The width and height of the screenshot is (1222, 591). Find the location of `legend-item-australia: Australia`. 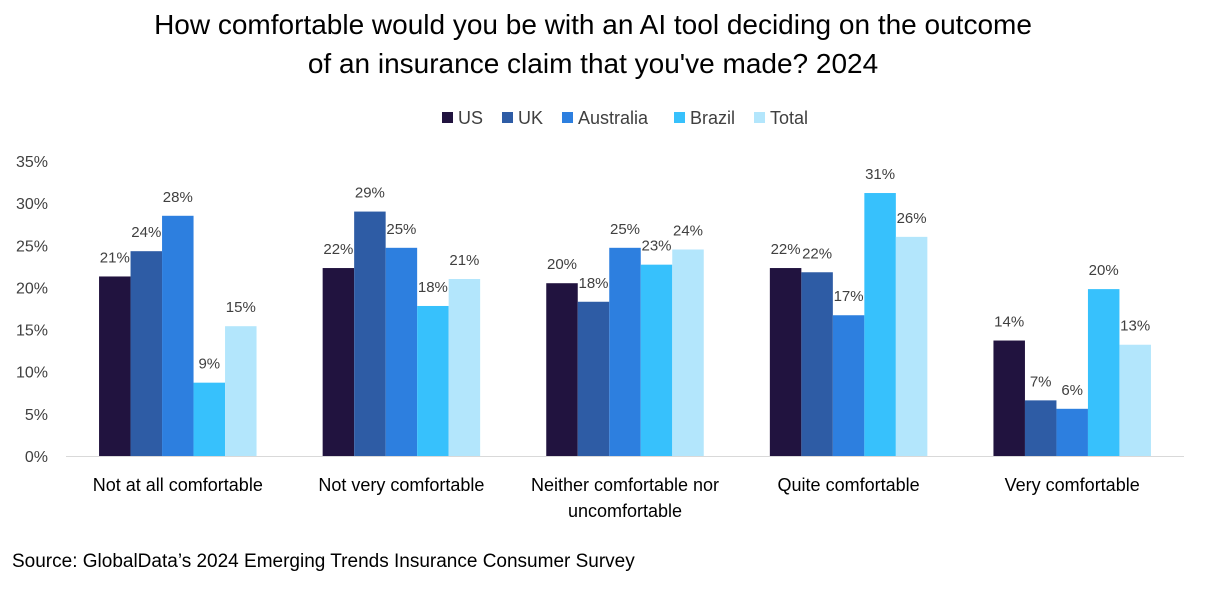

legend-item-australia: Australia is located at coordinates (605, 118).